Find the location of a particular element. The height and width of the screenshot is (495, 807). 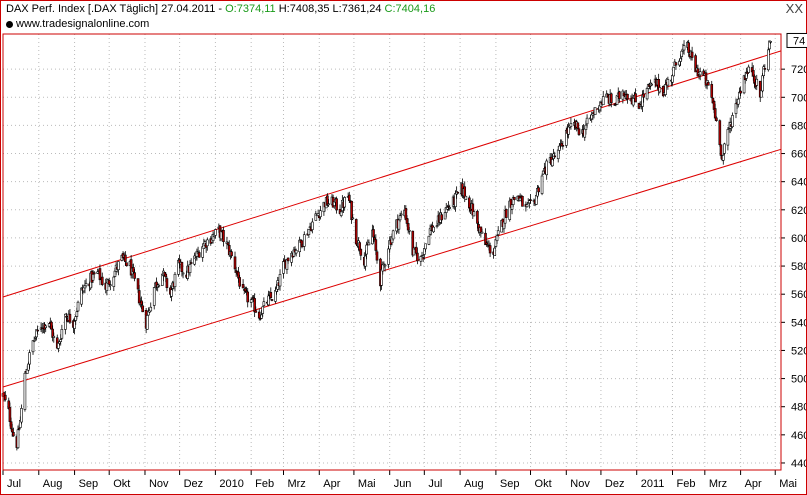

y-tick-label: 580 is located at coordinates (799, 267).